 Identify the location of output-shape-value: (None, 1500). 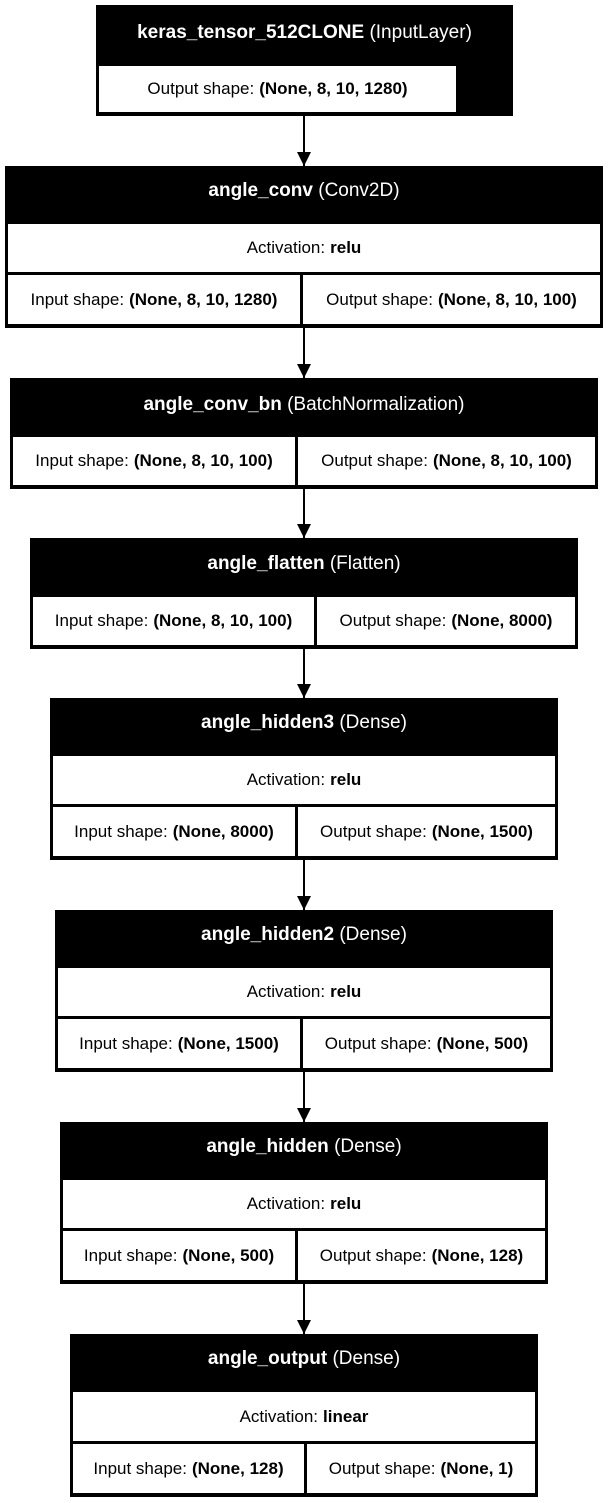
(482, 831).